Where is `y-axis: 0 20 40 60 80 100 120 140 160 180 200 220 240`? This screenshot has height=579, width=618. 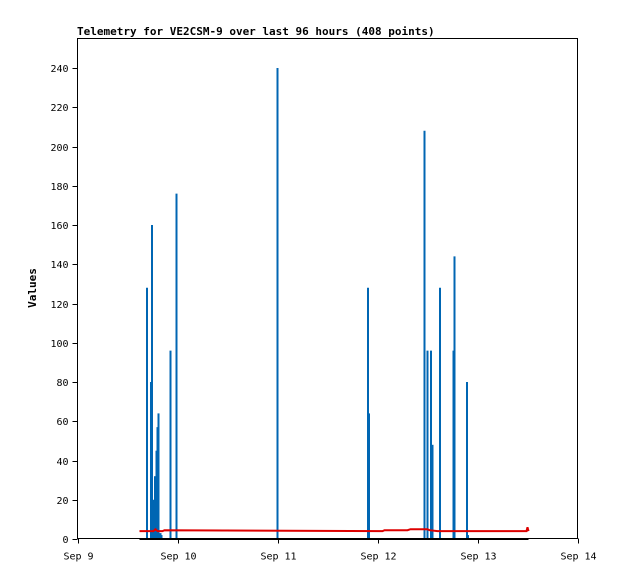
y-axis: 0 20 40 60 80 100 120 140 160 180 200 220 240 is located at coordinates (64, 305).